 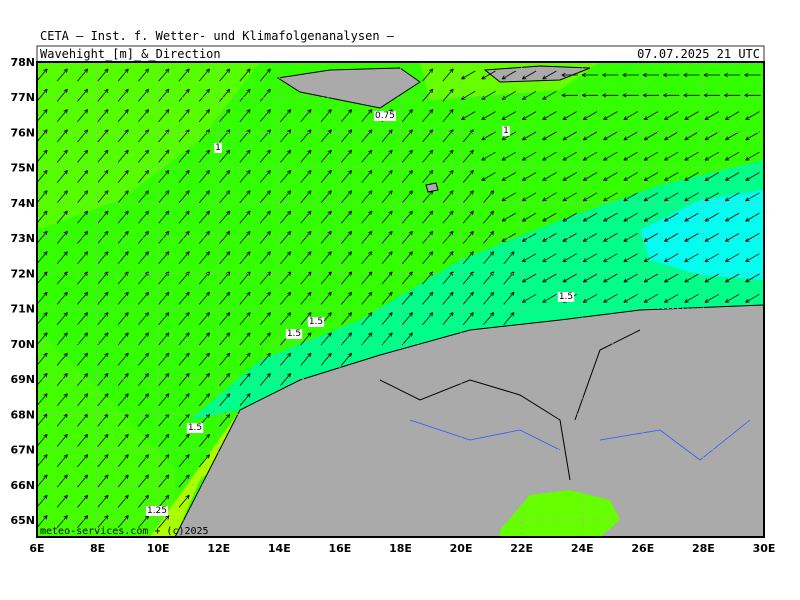 What do you see at coordinates (22, 414) in the screenshot?
I see `lat-label: 68N` at bounding box center [22, 414].